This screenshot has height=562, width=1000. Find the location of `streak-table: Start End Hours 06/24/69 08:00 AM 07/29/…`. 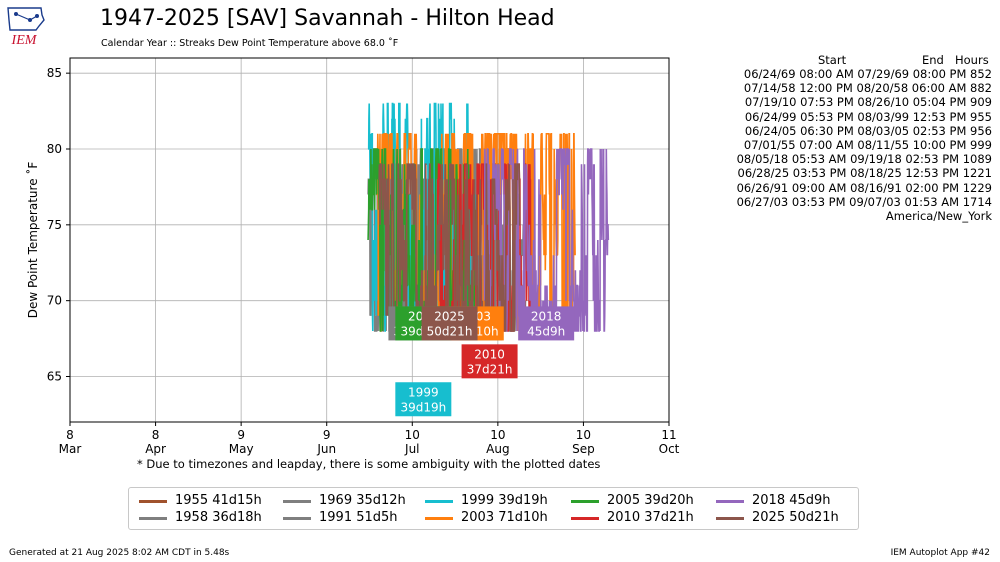

streak-table: Start End Hours 06/24/69 08:00 AM 07/29/… is located at coordinates (857, 138).